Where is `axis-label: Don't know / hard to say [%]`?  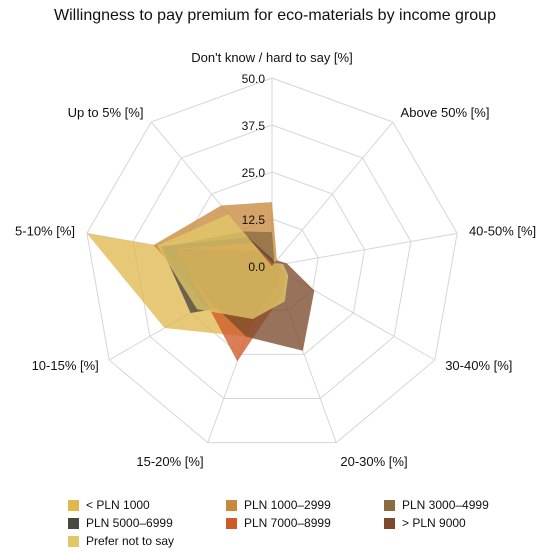
axis-label: Don't know / hard to say [%] is located at coordinates (271, 57).